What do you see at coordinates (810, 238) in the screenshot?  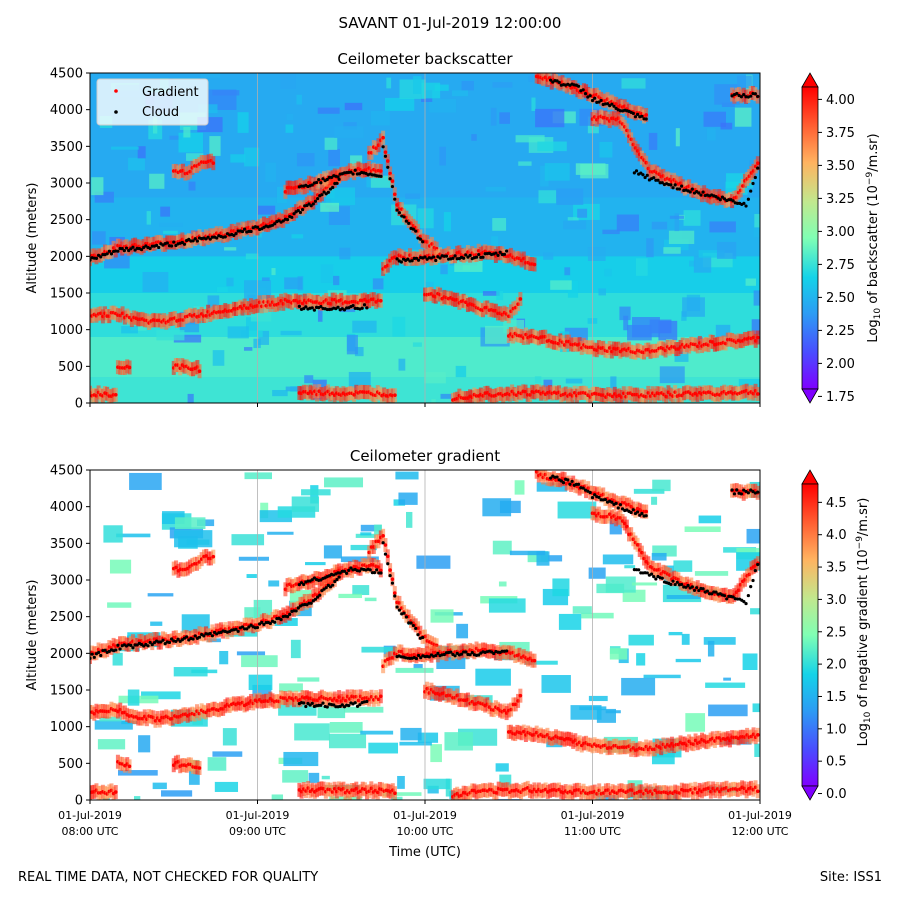 I see `colorbar-top-bar` at bounding box center [810, 238].